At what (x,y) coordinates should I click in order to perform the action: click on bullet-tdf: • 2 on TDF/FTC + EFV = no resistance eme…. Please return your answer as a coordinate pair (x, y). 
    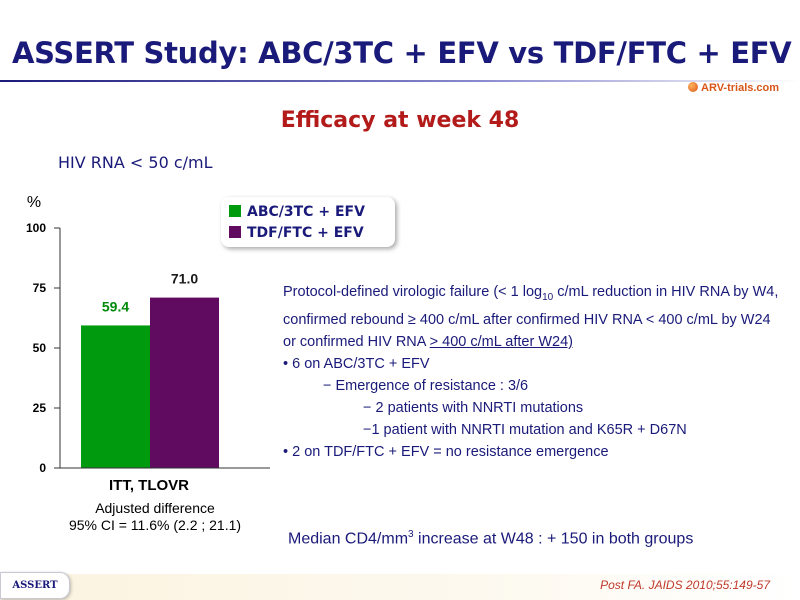
    Looking at the image, I should click on (446, 451).